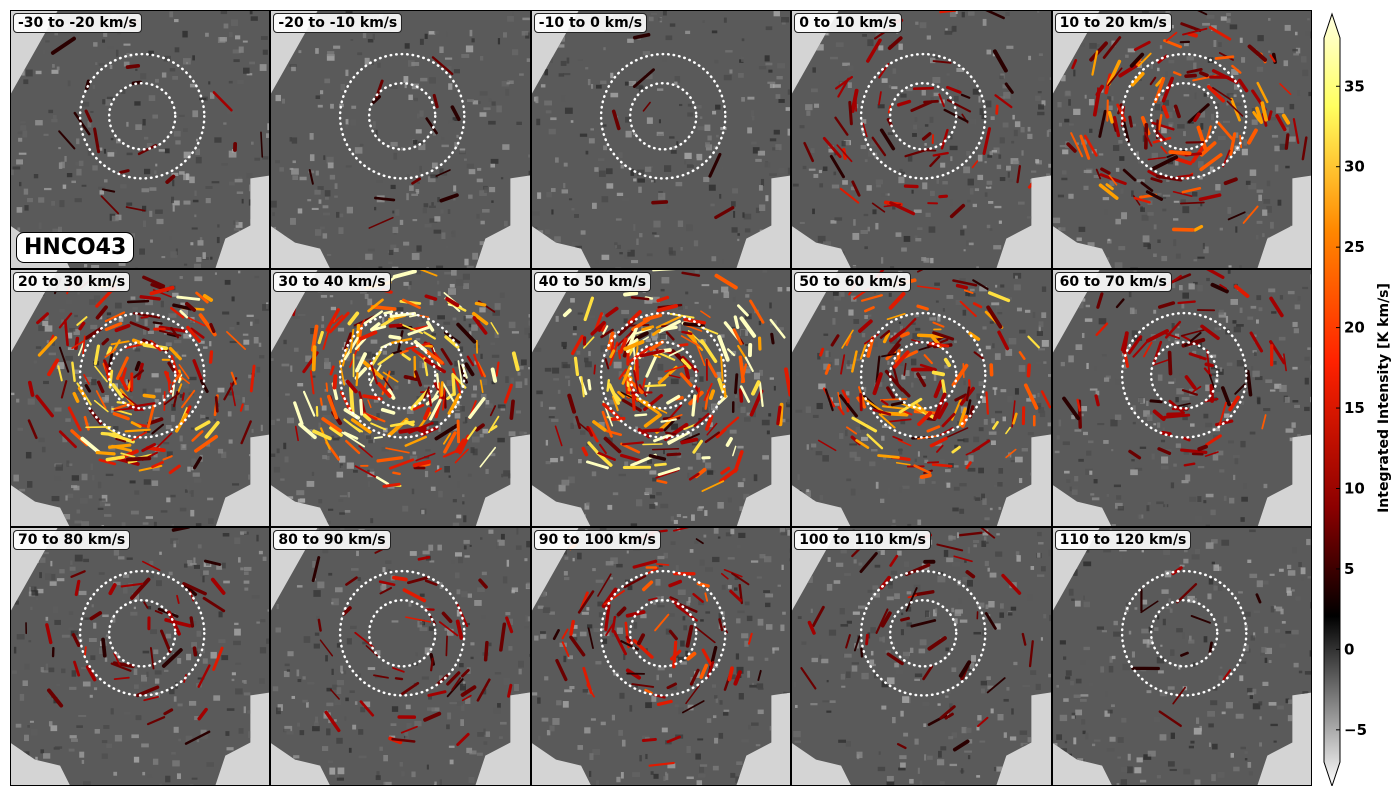 This screenshot has height=787, width=1394. What do you see at coordinates (1354, 167) in the screenshot?
I see `colorbar-tick-label: 30` at bounding box center [1354, 167].